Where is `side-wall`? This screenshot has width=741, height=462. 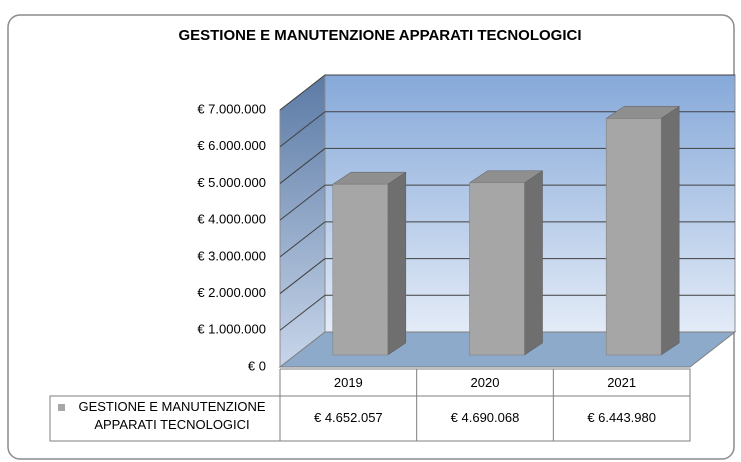
side-wall is located at coordinates (302, 221).